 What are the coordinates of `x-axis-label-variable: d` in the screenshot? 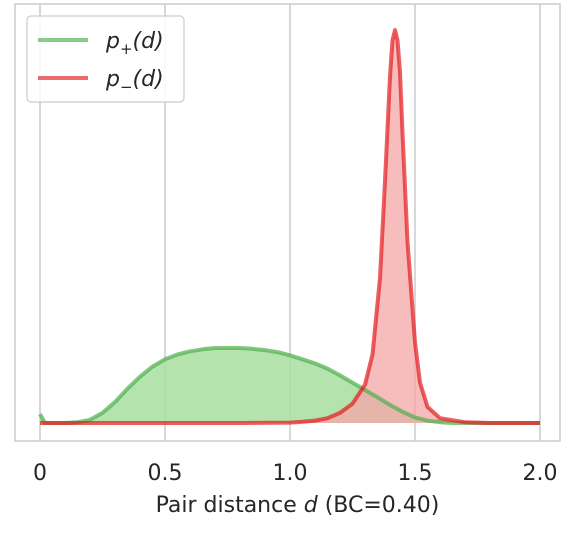 It's located at (311, 505).